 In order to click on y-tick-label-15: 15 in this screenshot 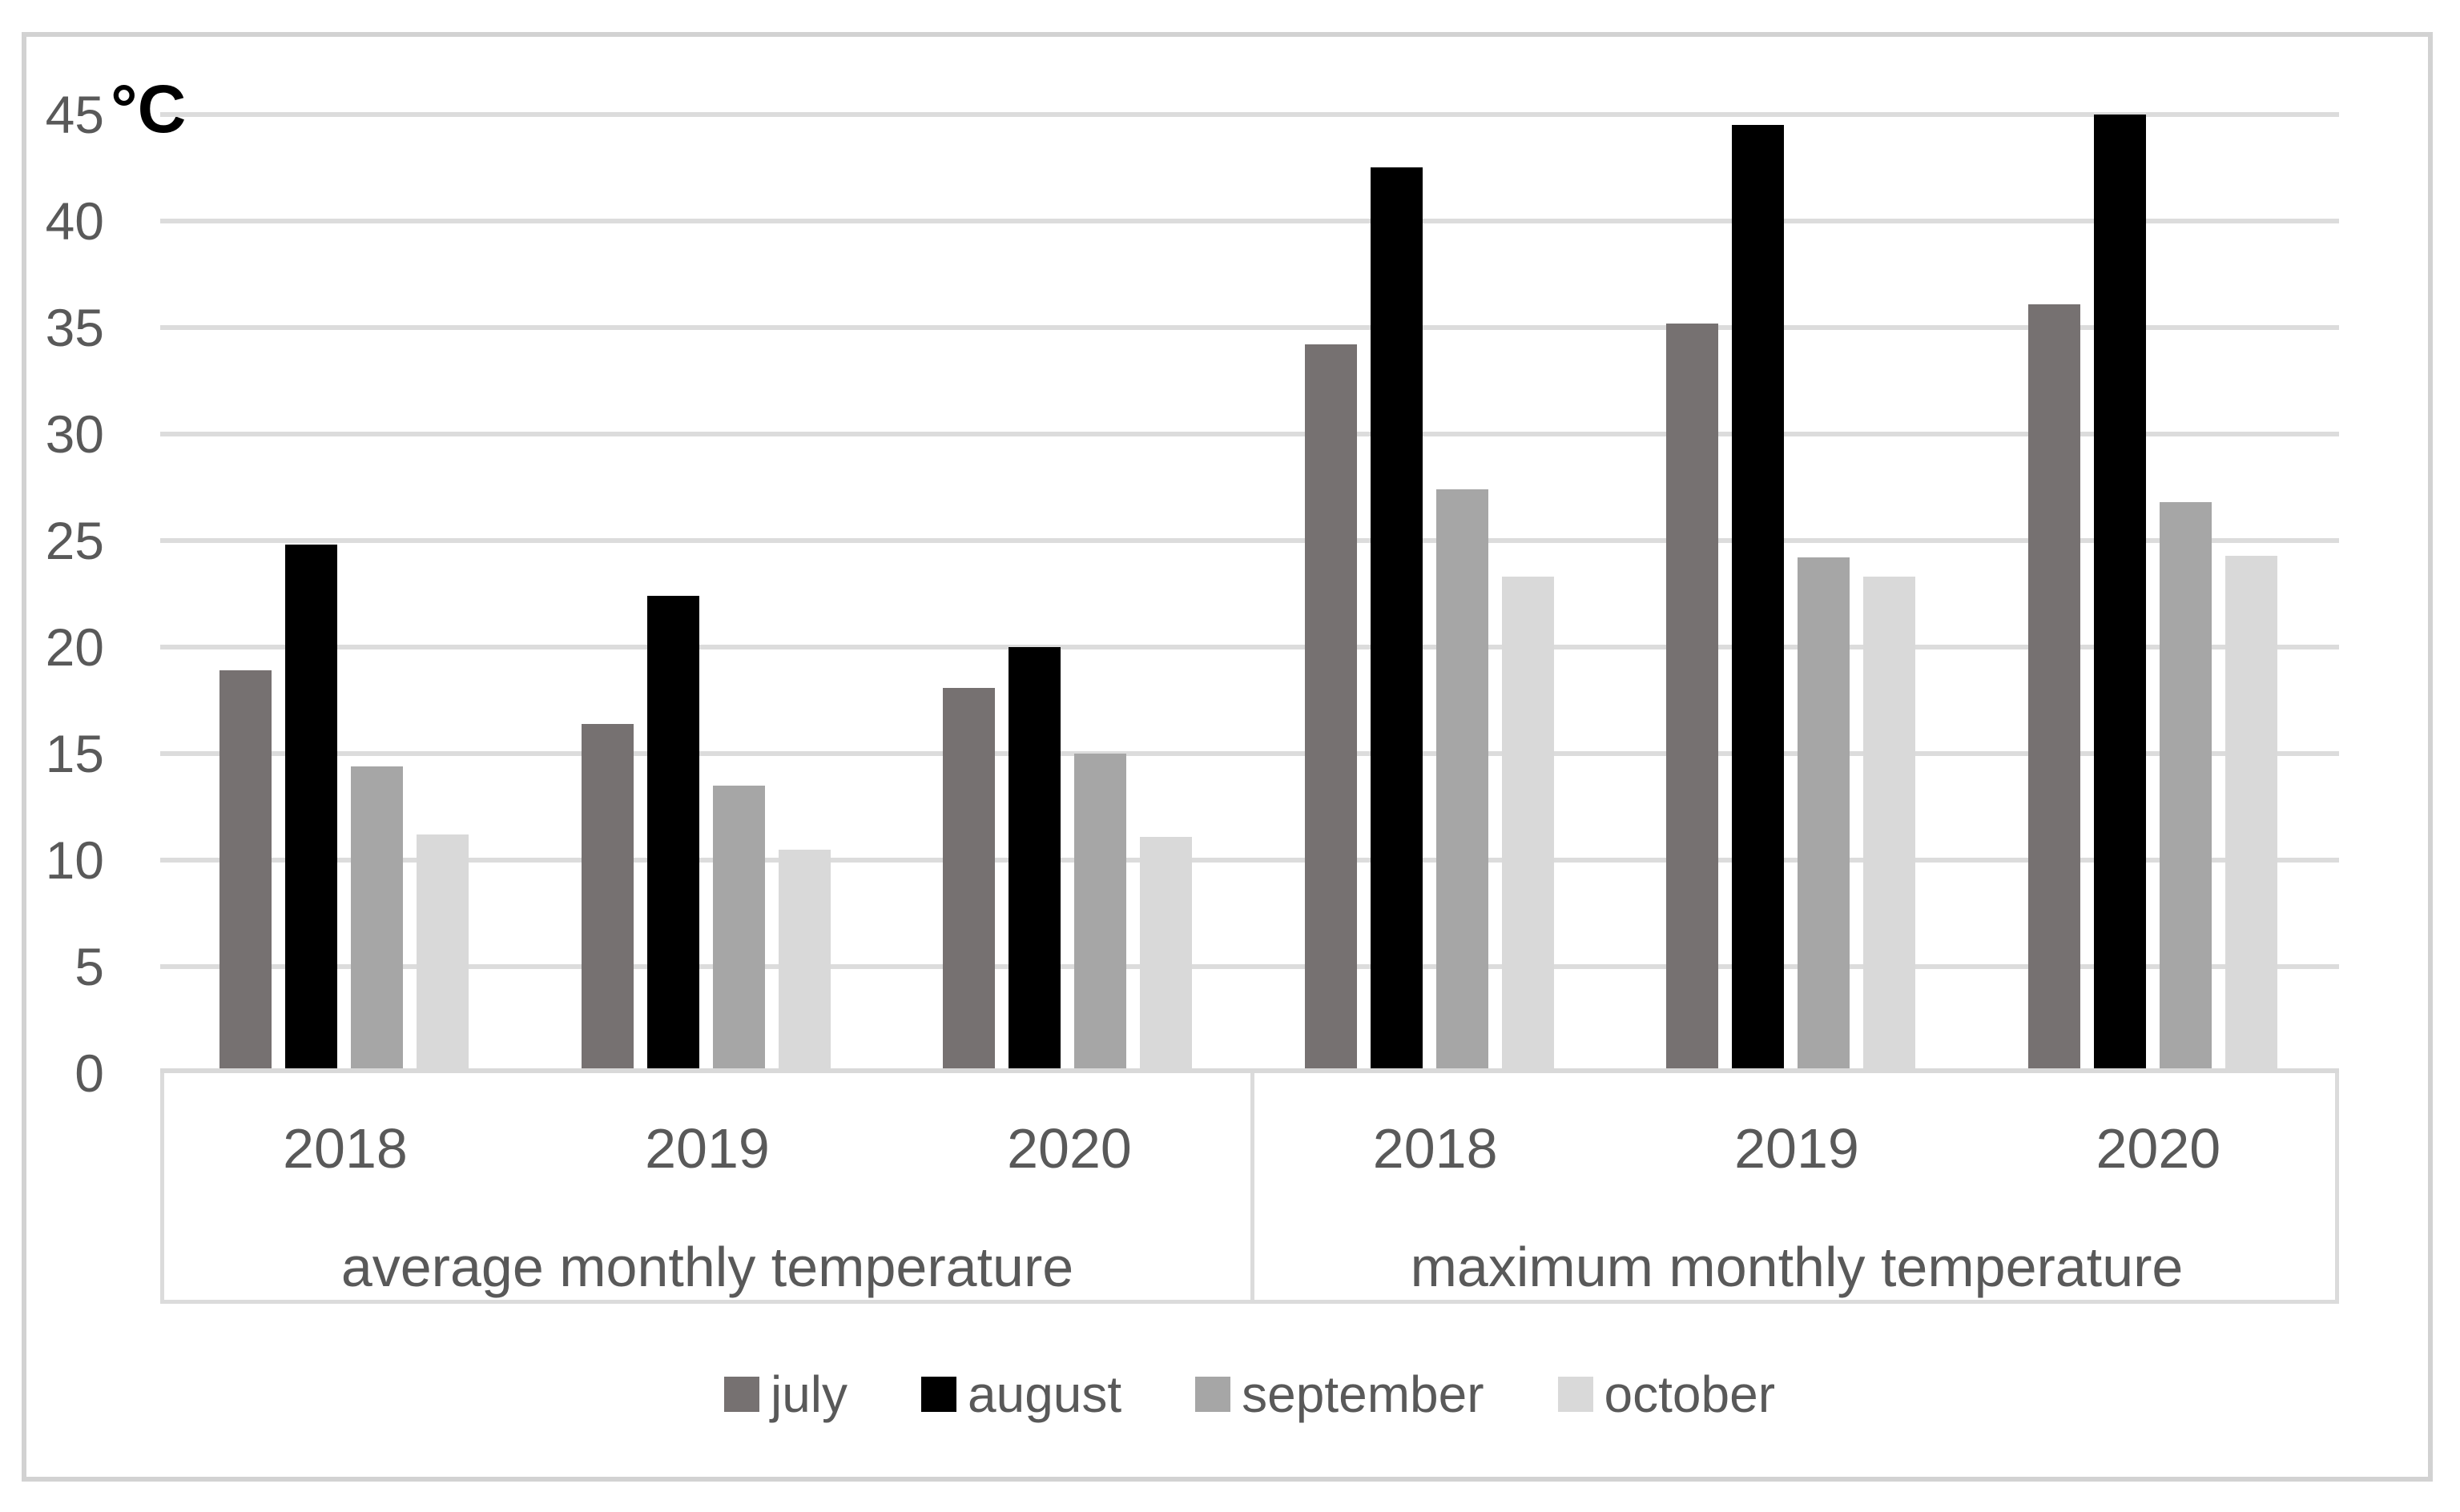, I will do `click(74, 753)`.